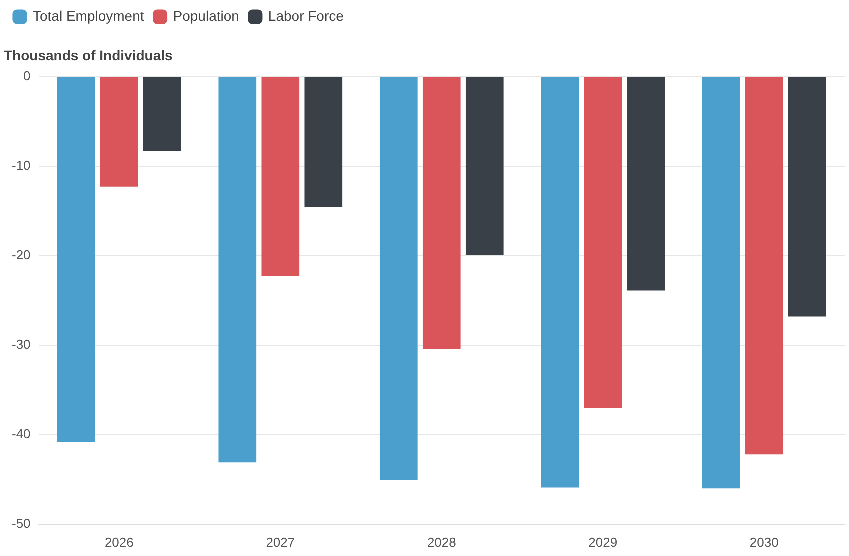 The width and height of the screenshot is (849, 556). What do you see at coordinates (21, 165) in the screenshot?
I see `y-tick-label: -10` at bounding box center [21, 165].